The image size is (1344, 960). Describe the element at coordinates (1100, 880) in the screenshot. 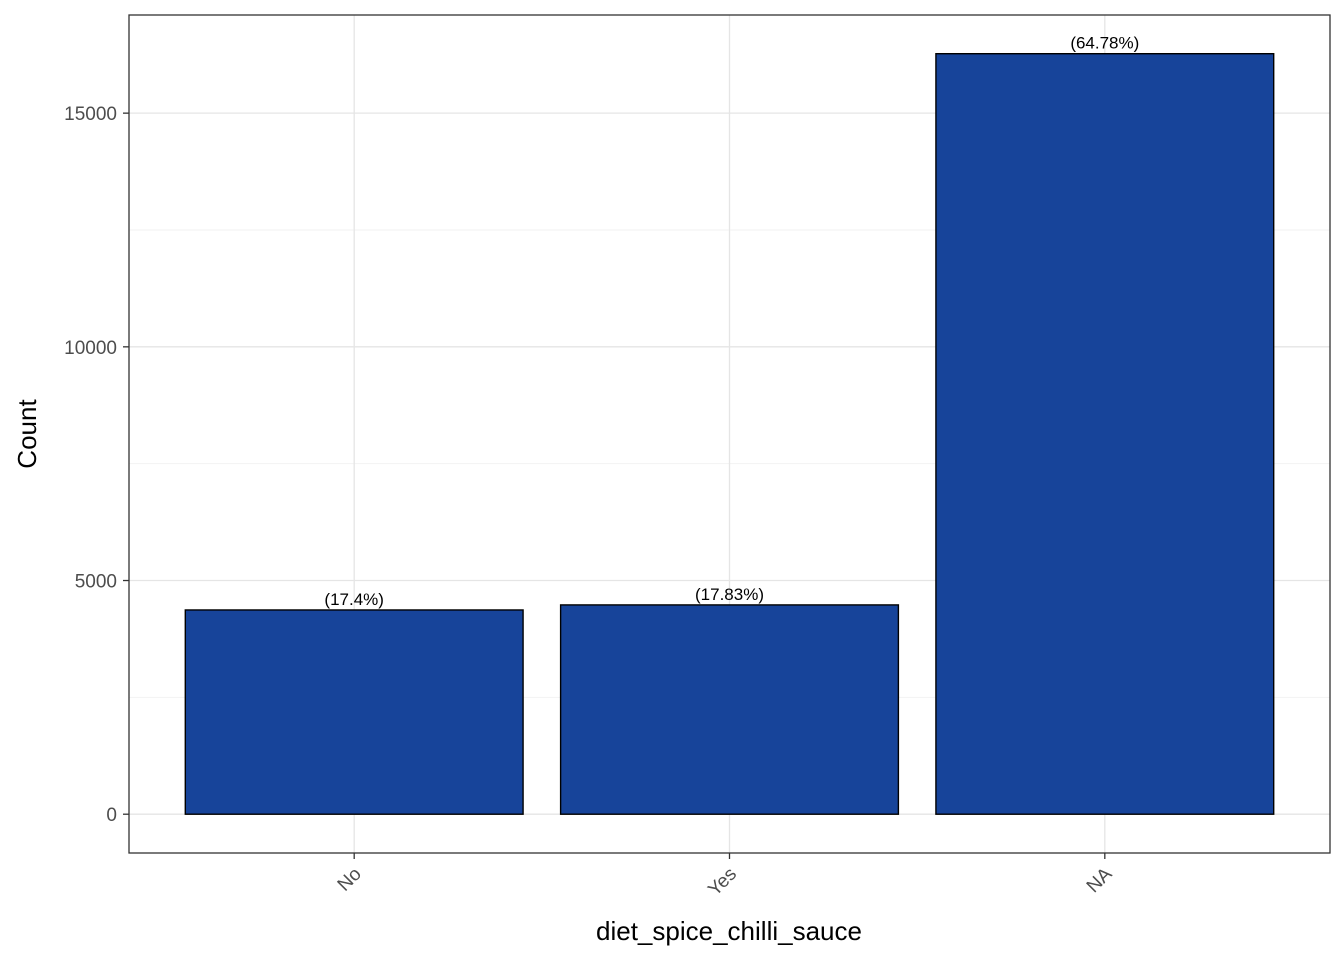

I see `x-tick-label: NA` at that location.